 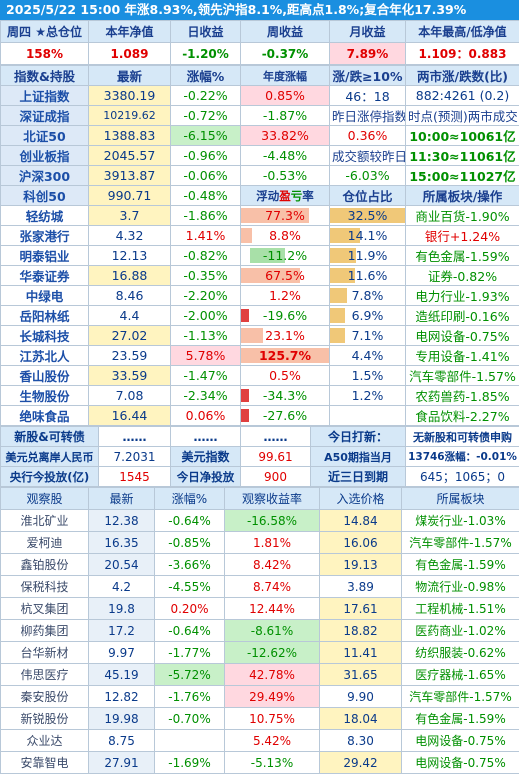 I want to click on holding-pnl: 0.5%, so click(x=285, y=376).